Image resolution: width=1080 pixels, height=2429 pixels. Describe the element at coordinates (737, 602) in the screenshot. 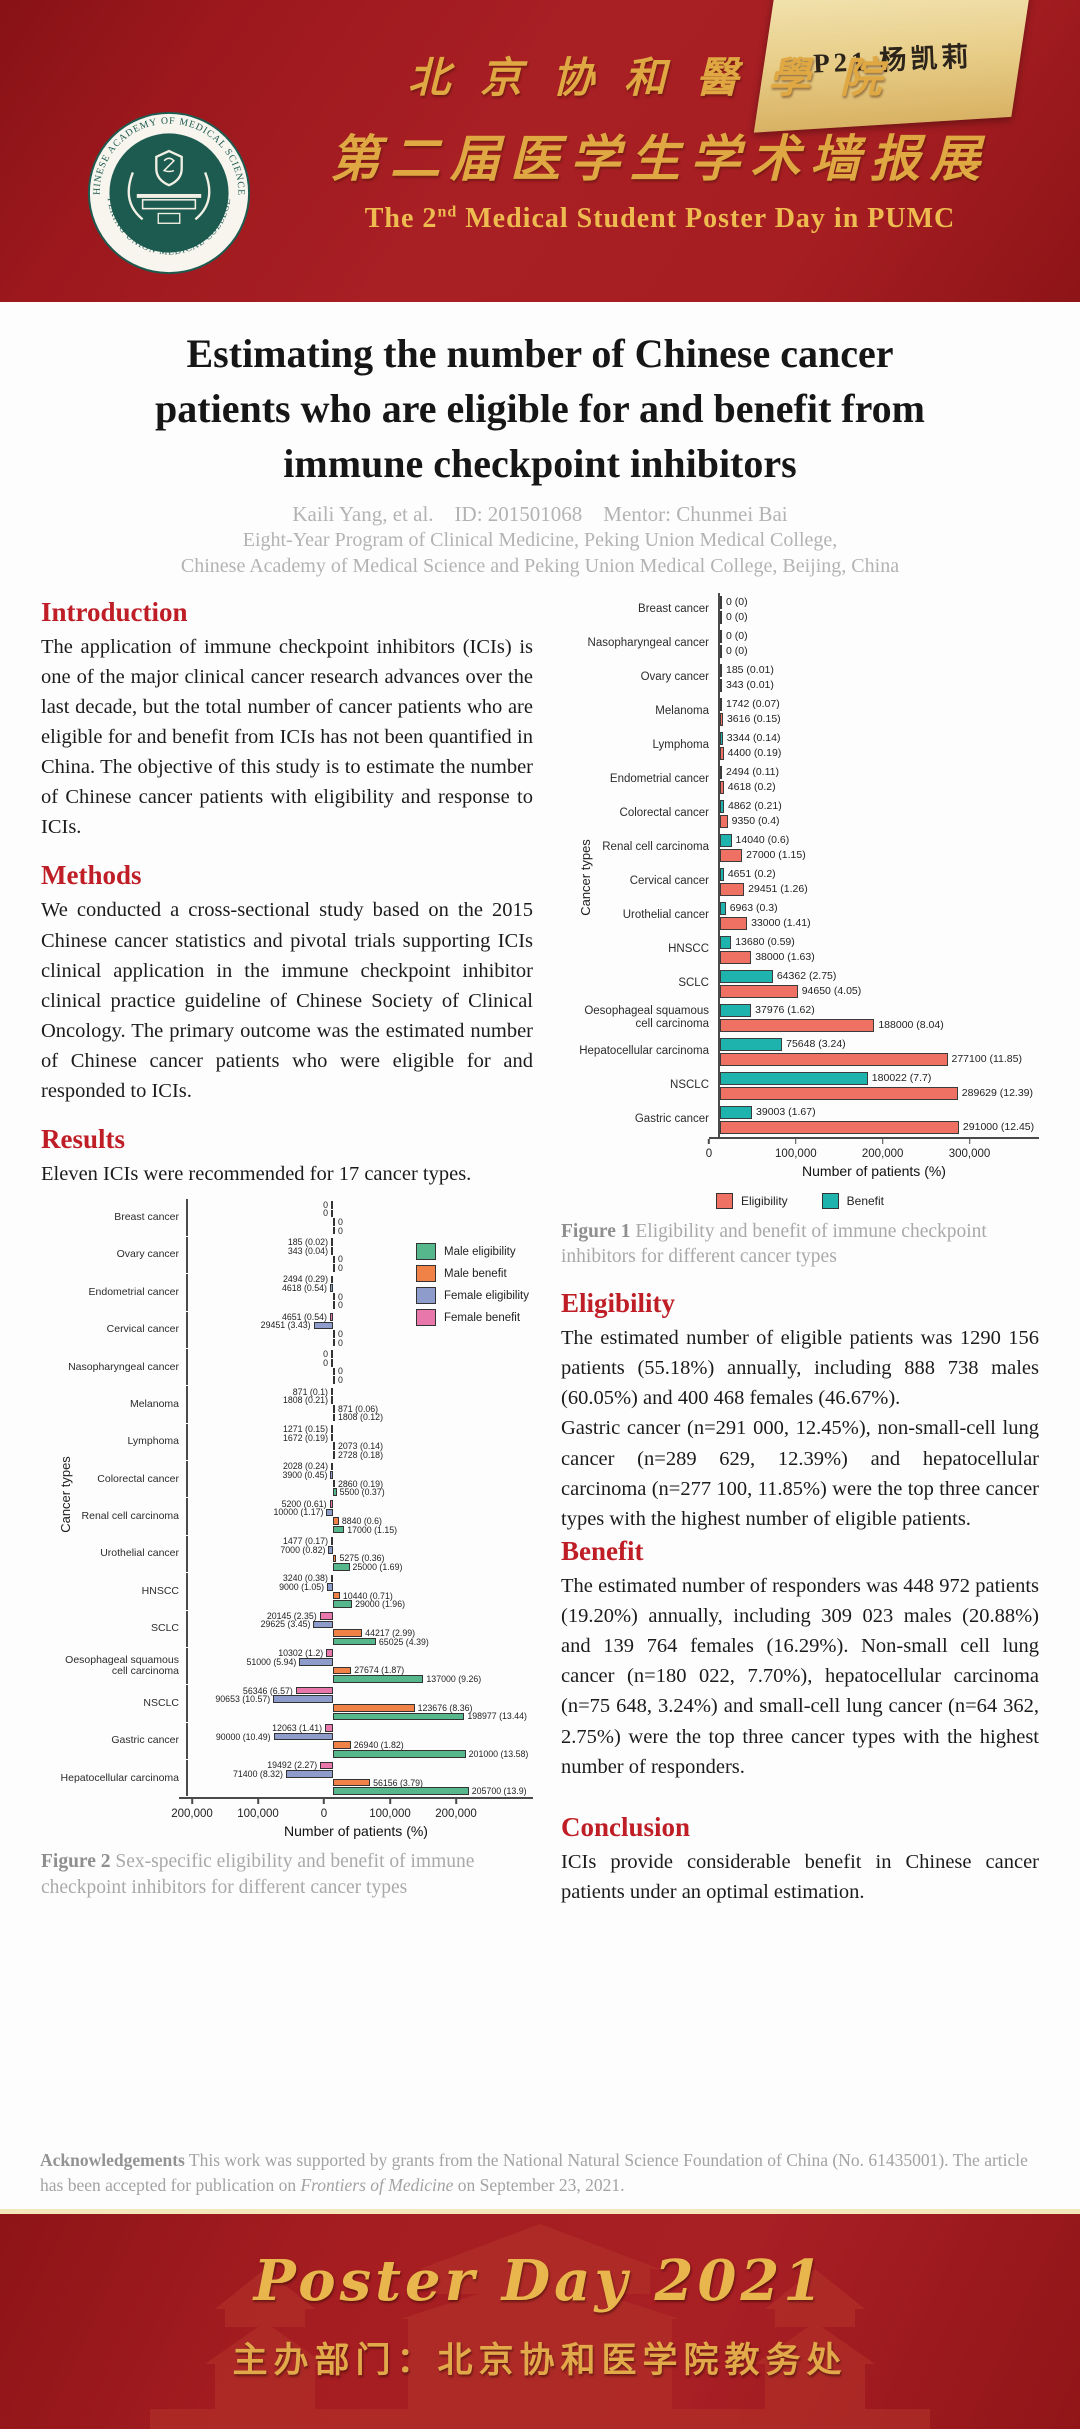

I see `bar-value-label: 0 (0)` at that location.